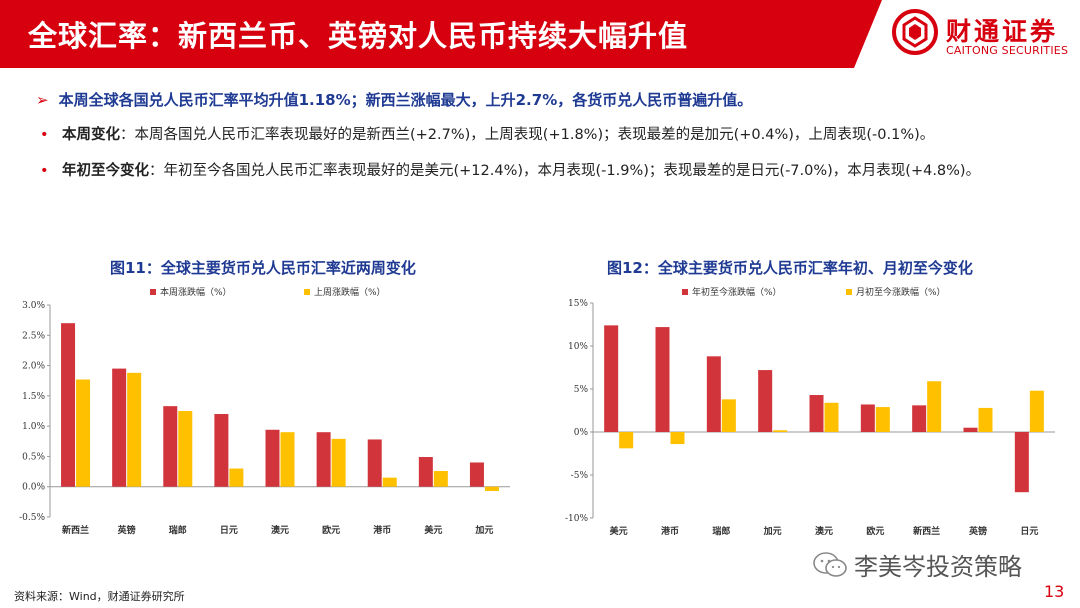 The width and height of the screenshot is (1080, 608). What do you see at coordinates (33, 336) in the screenshot?
I see `y-tick-label: 2.5%` at bounding box center [33, 336].